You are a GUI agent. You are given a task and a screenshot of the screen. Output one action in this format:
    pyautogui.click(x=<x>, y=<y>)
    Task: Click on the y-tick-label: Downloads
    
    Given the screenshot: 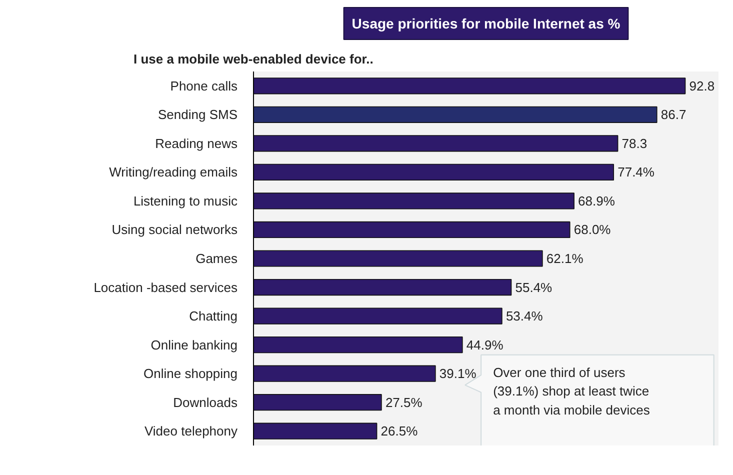 What is the action you would take?
    pyautogui.click(x=205, y=402)
    